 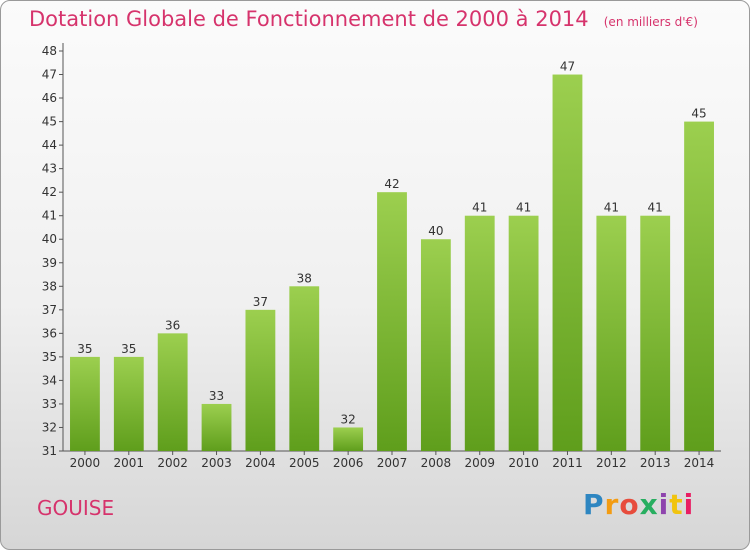 I want to click on x-tick-label: 2004, so click(x=260, y=463).